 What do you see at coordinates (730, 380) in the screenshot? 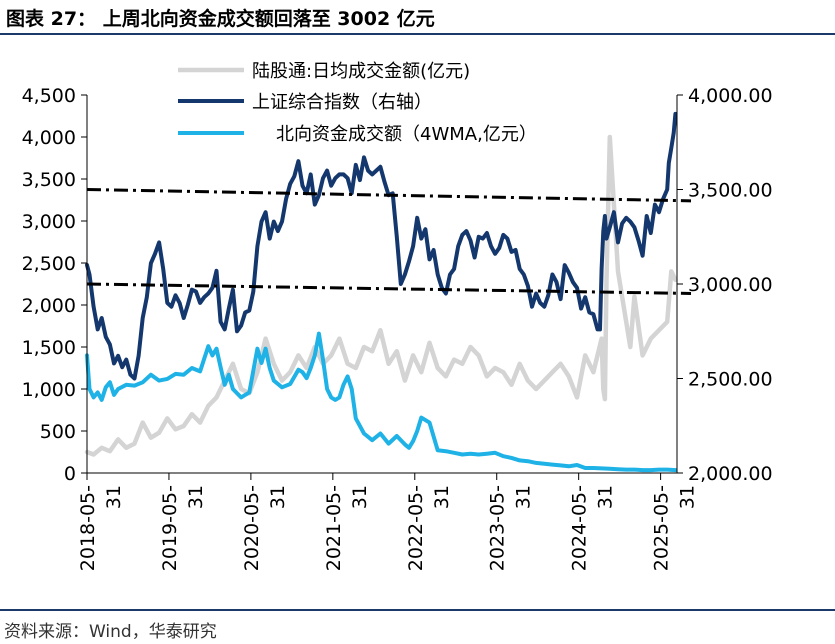
I see `y-right-tick-label: 2,500.00` at bounding box center [730, 380].